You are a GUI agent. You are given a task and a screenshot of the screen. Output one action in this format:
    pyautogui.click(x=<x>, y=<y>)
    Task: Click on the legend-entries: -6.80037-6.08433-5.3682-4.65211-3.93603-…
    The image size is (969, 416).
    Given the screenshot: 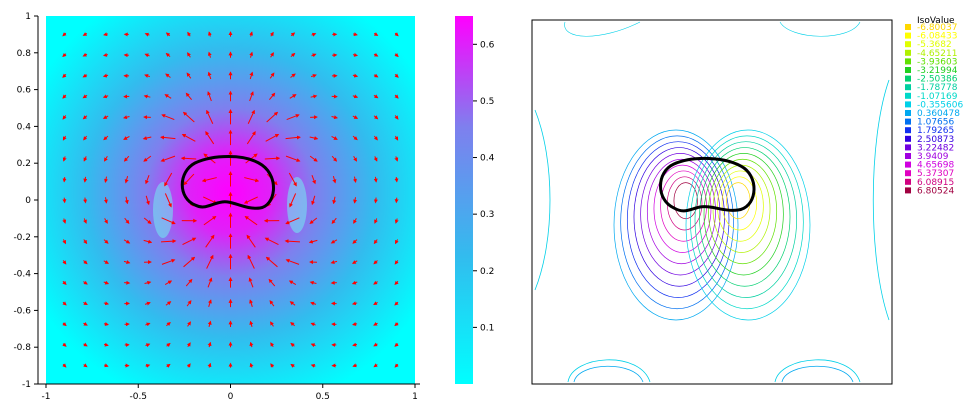 What is the action you would take?
    pyautogui.click(x=934, y=109)
    